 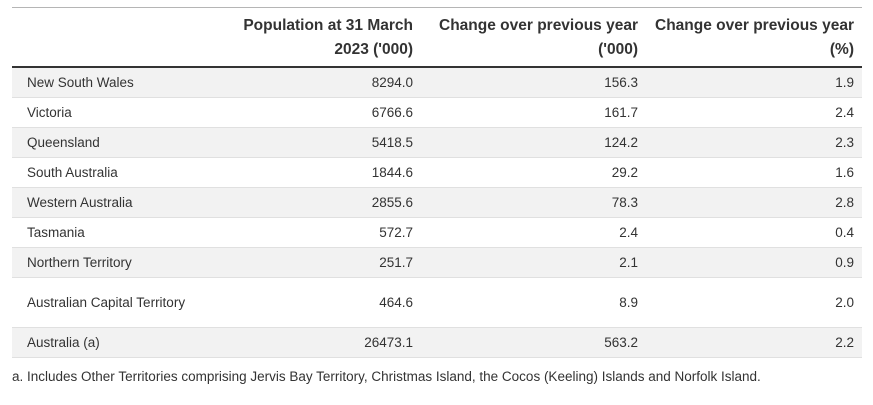 I want to click on population-cell: 5418.5, so click(x=316, y=142).